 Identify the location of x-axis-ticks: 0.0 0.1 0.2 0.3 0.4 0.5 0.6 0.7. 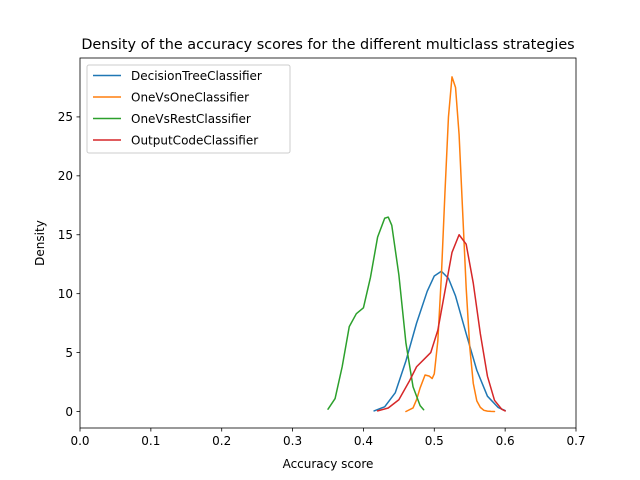
(328, 438).